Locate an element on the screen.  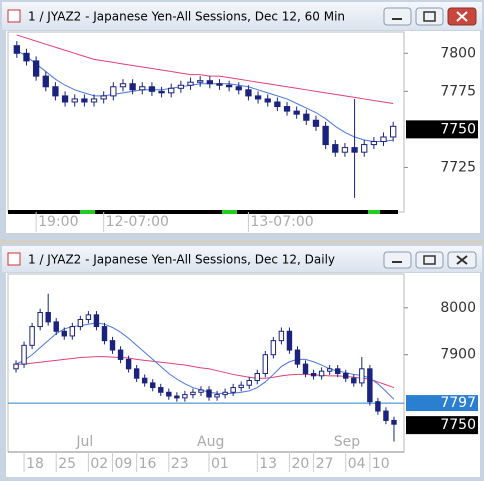
x-tick-label: 13-07:00 is located at coordinates (281, 222).